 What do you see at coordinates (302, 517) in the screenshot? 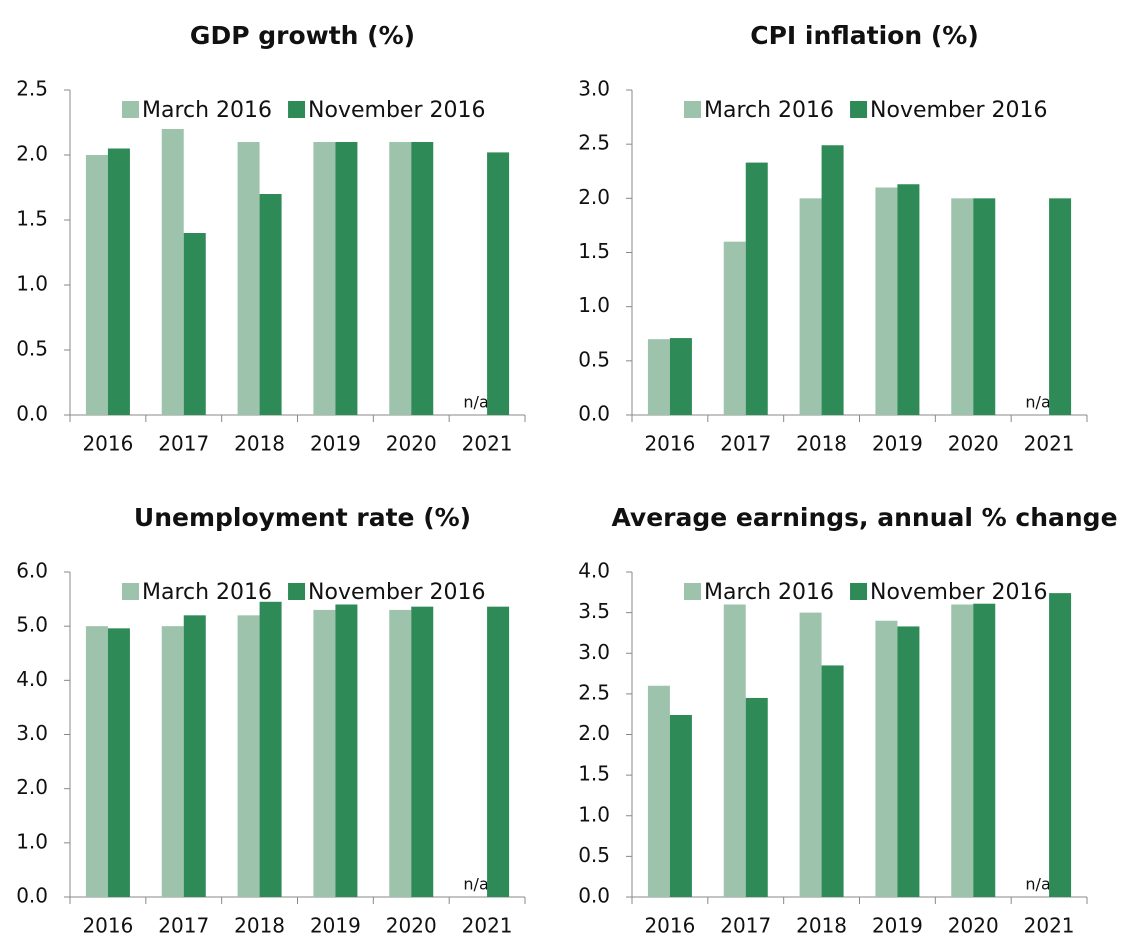
I see `chart-title: Unemployment rate (%)` at bounding box center [302, 517].